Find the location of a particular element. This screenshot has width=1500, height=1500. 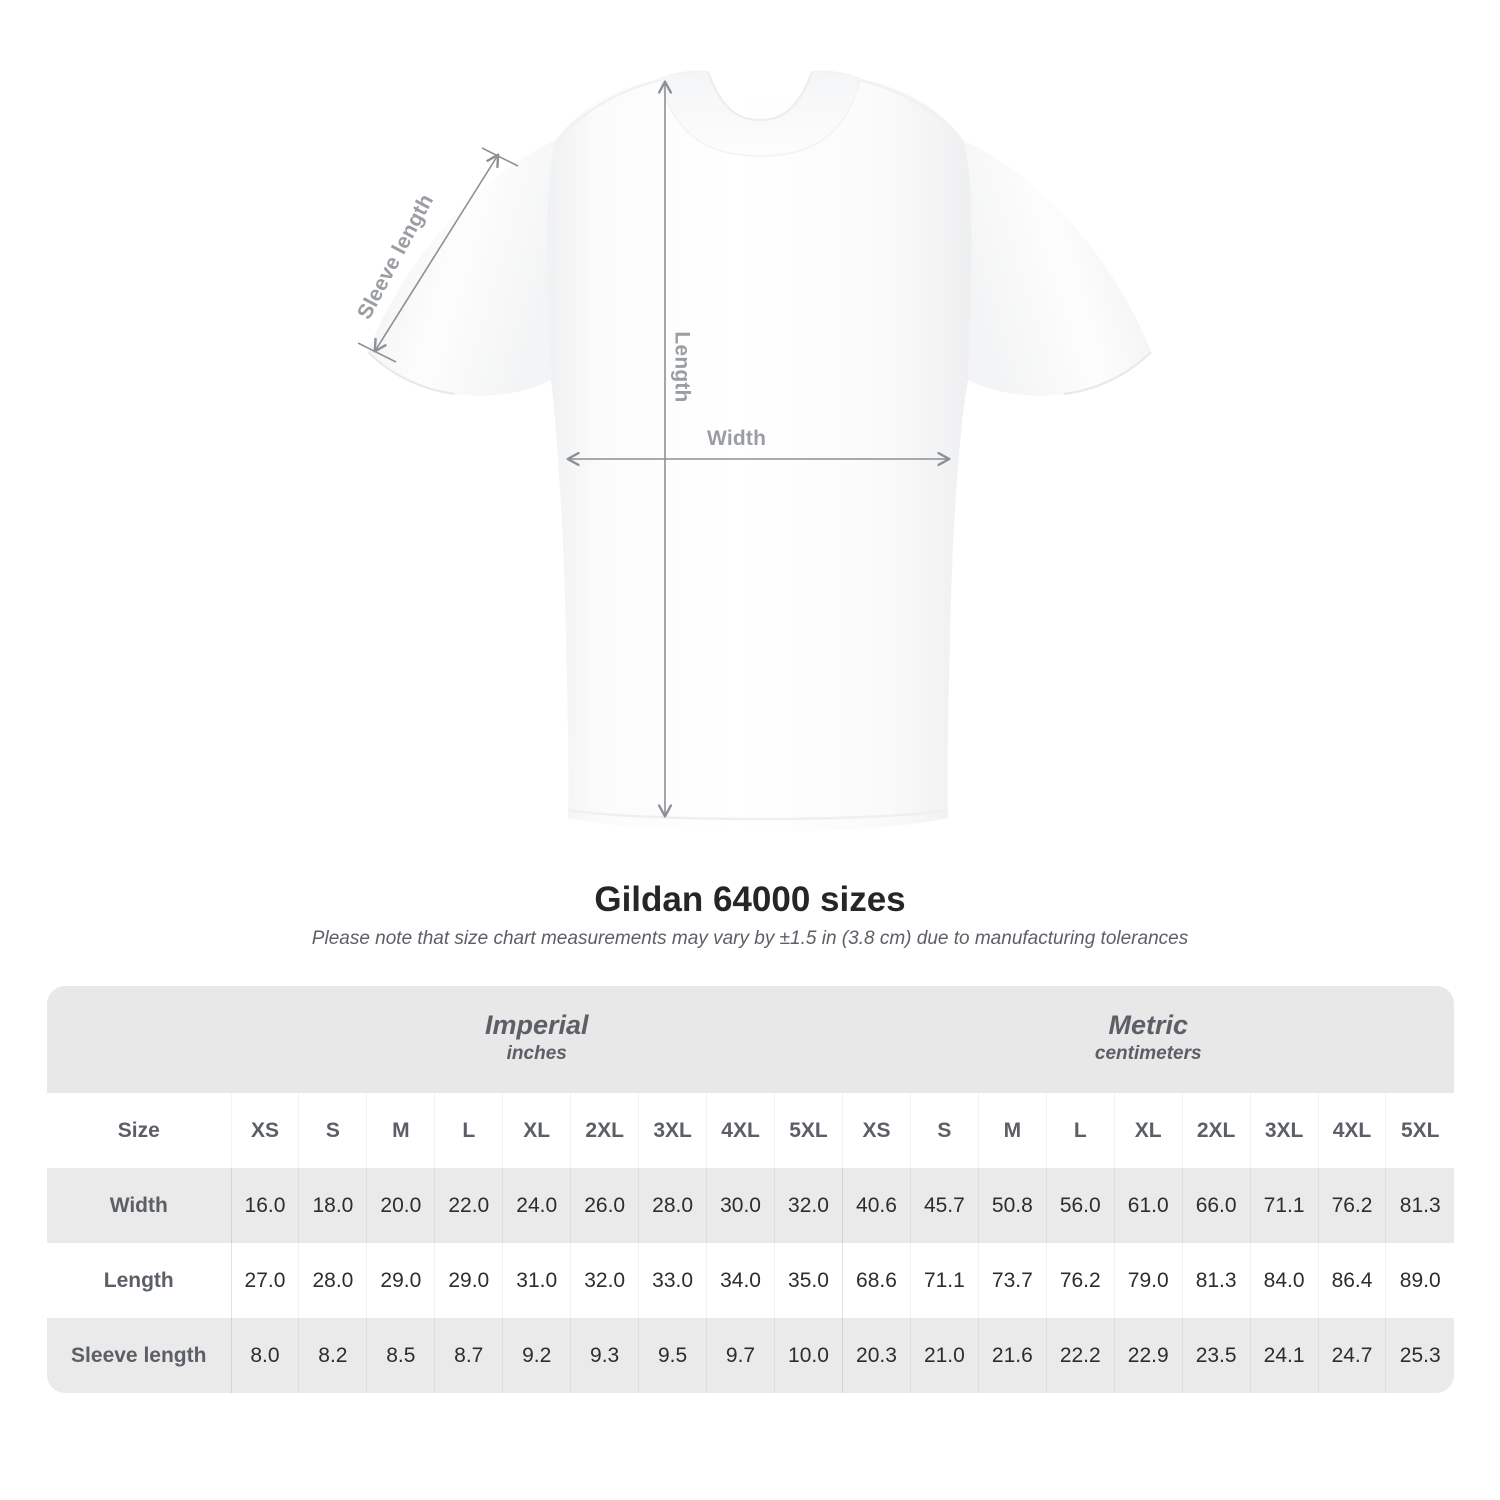

row-header-sleeve-length: Sleeve length is located at coordinates (139, 1355).